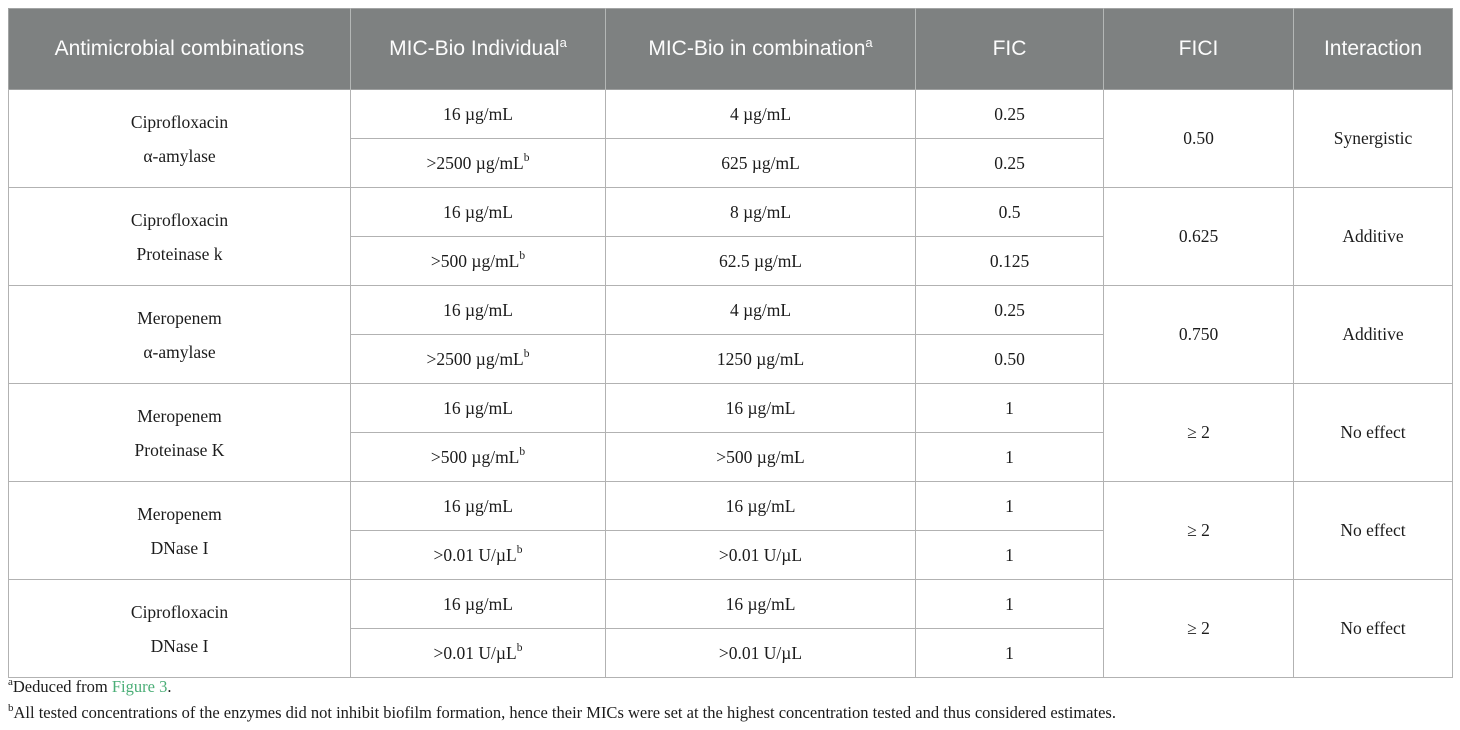  Describe the element at coordinates (10, 681) in the screenshot. I see `footnote-a-marker: a` at that location.